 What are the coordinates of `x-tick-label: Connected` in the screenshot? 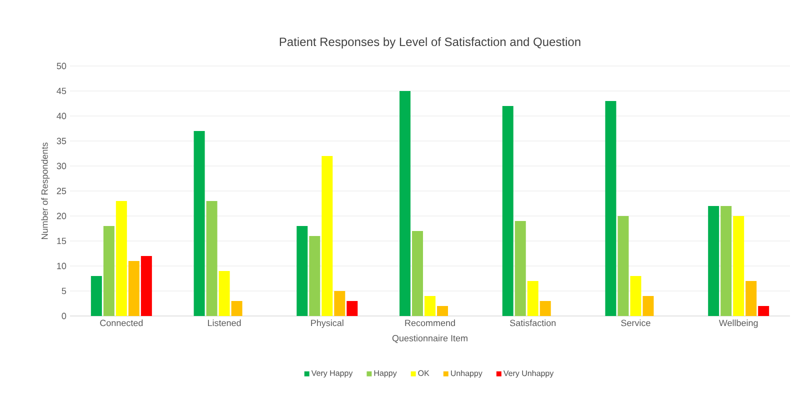 It's located at (121, 323).